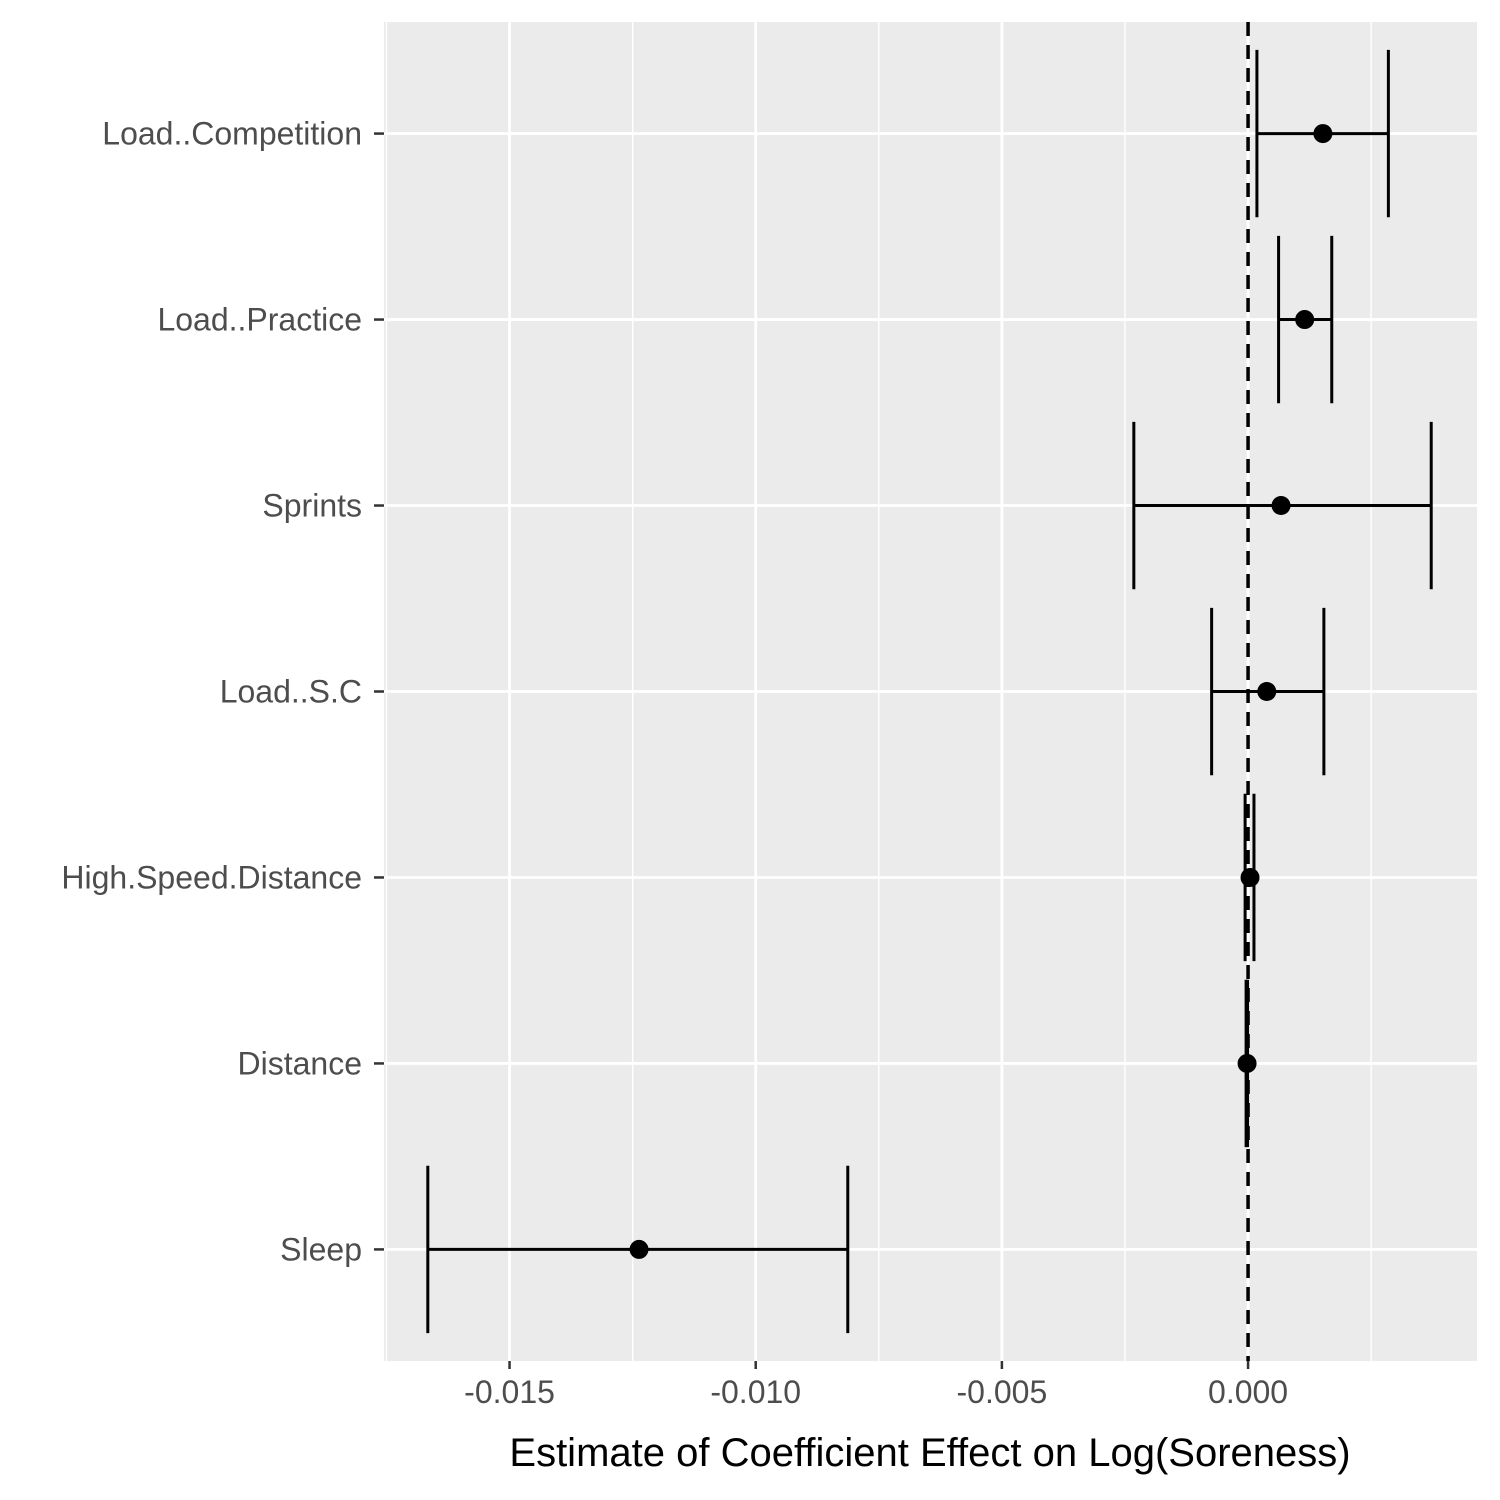 The height and width of the screenshot is (1500, 1500). Describe the element at coordinates (1248, 1392) in the screenshot. I see `x-tick-label: 0.000` at that location.